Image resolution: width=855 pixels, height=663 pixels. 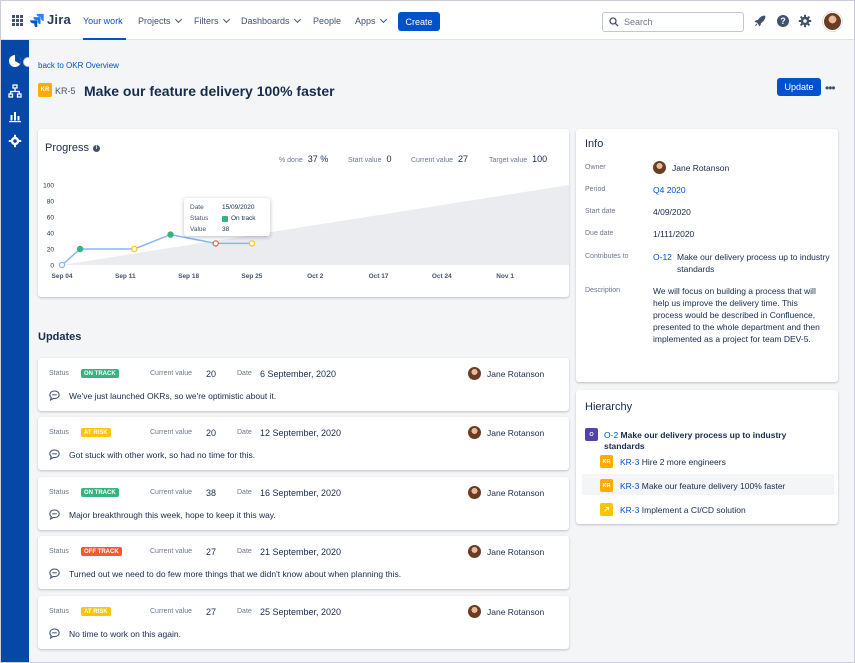 I want to click on okr-app-icon, so click(x=15, y=61).